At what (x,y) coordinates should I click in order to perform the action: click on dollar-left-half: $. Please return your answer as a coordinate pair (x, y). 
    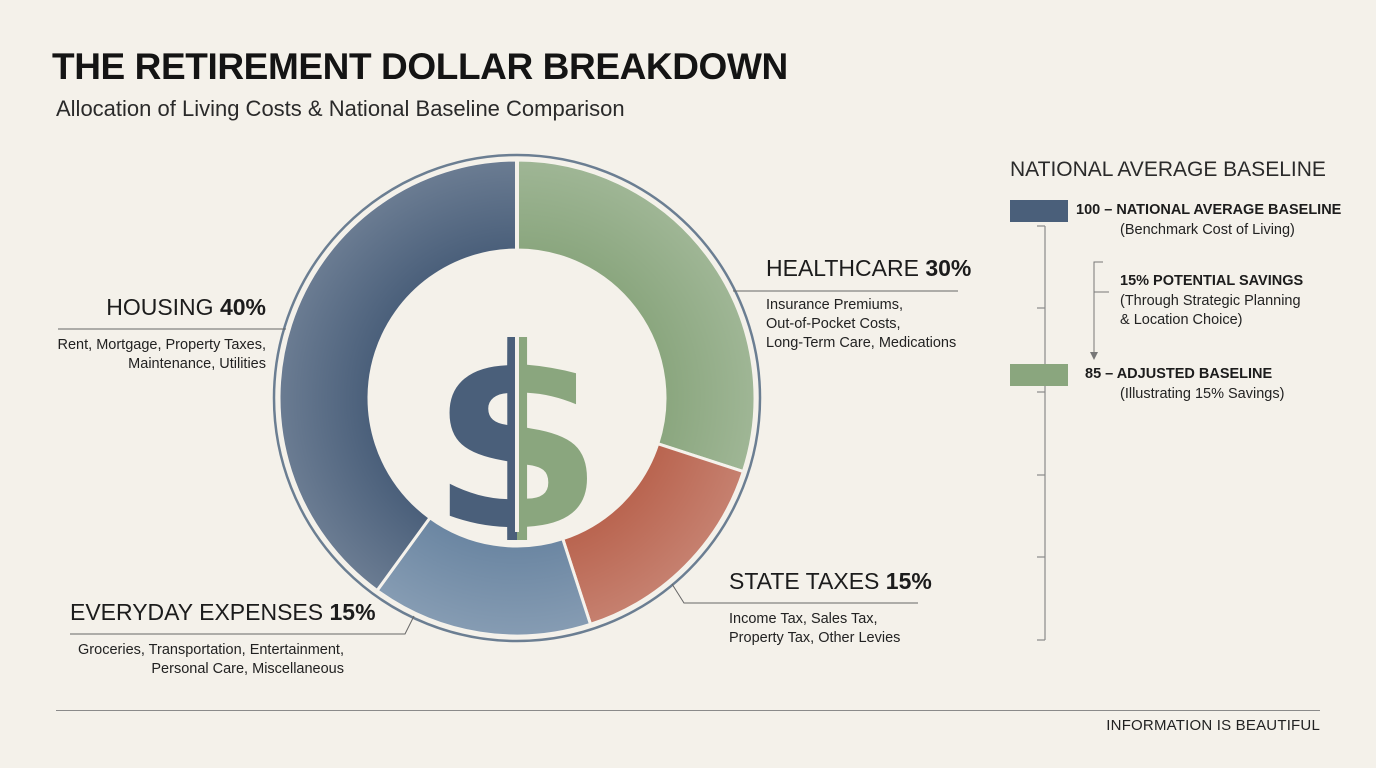
    Looking at the image, I should click on (517, 440).